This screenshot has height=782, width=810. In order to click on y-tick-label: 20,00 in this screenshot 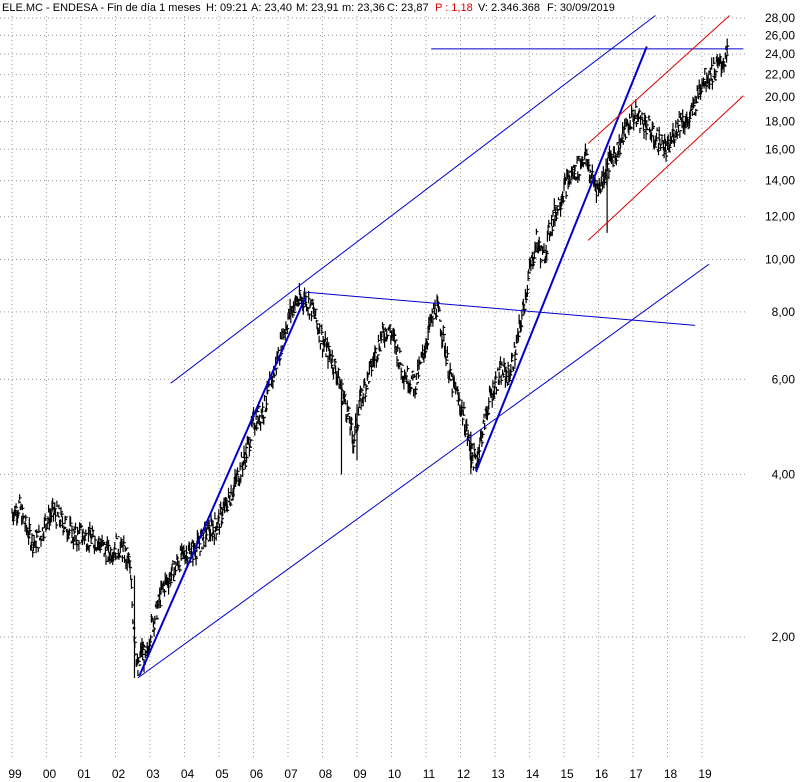, I will do `click(780, 97)`.